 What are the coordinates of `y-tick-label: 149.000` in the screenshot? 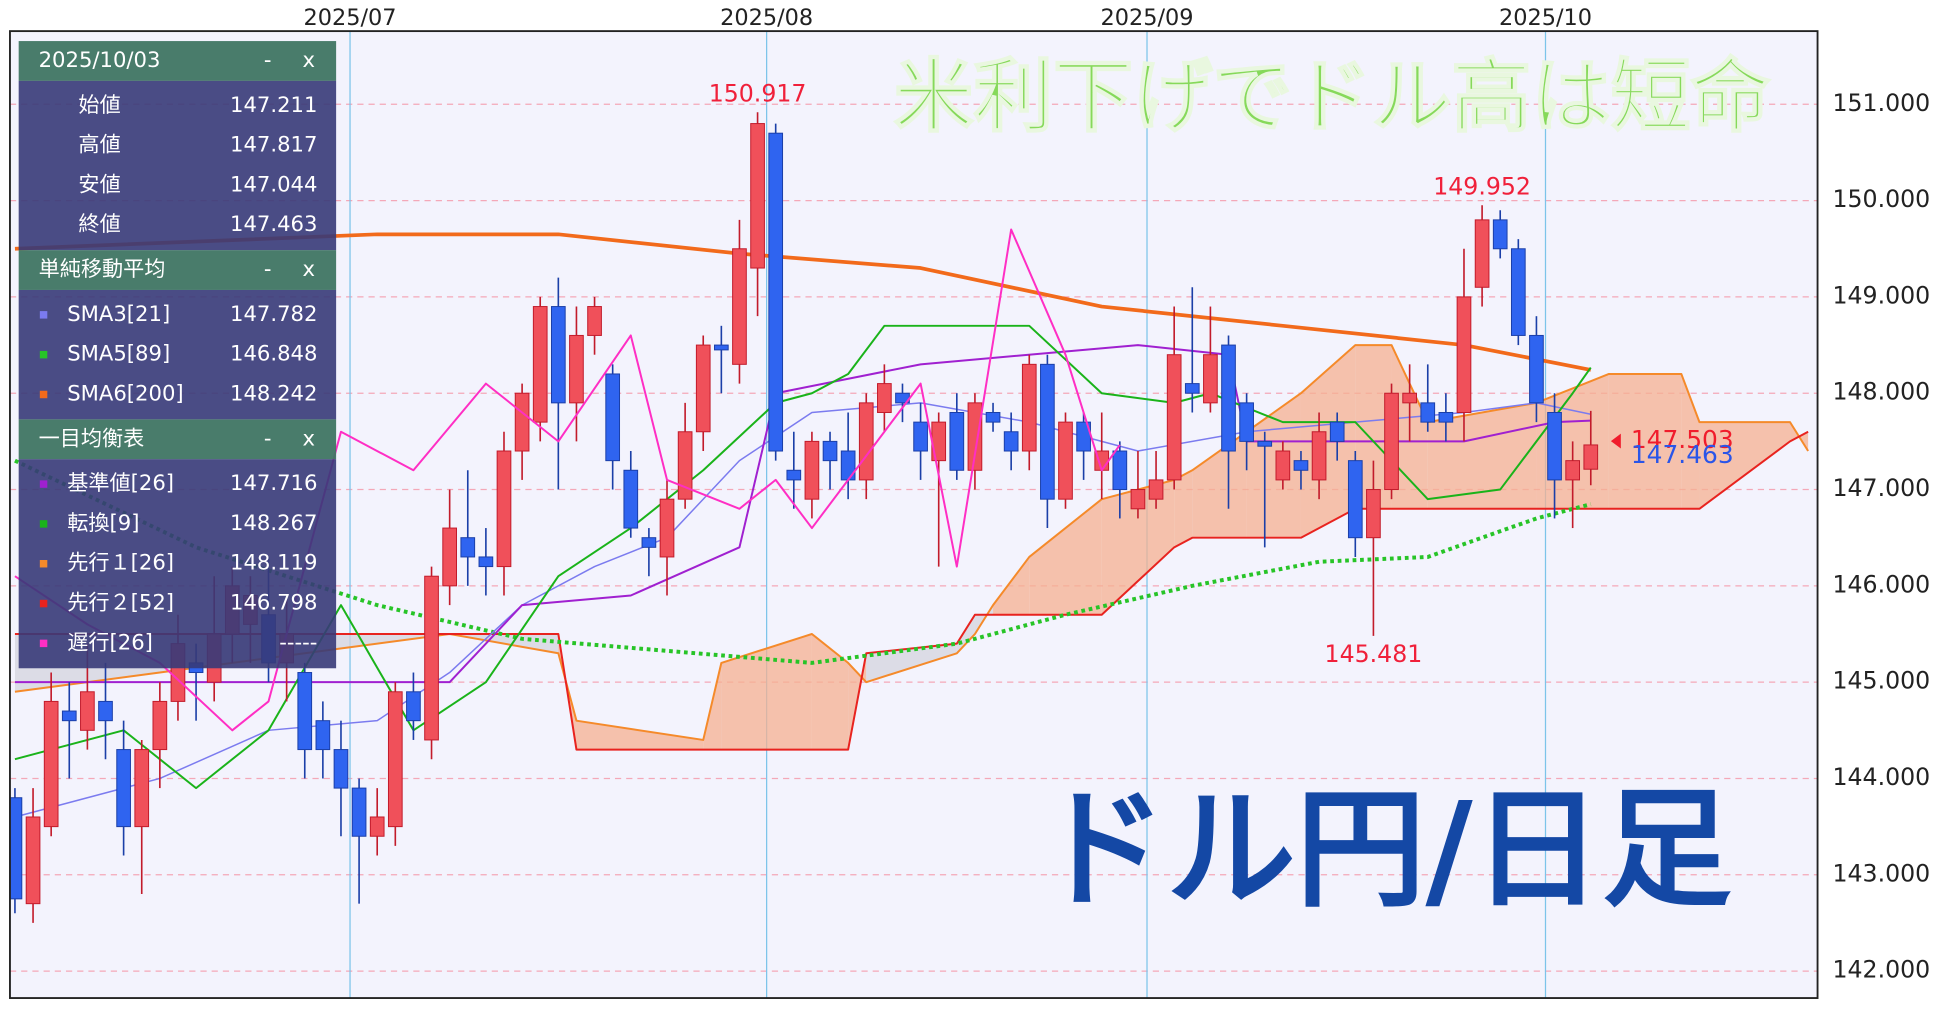 It's located at (1881, 295).